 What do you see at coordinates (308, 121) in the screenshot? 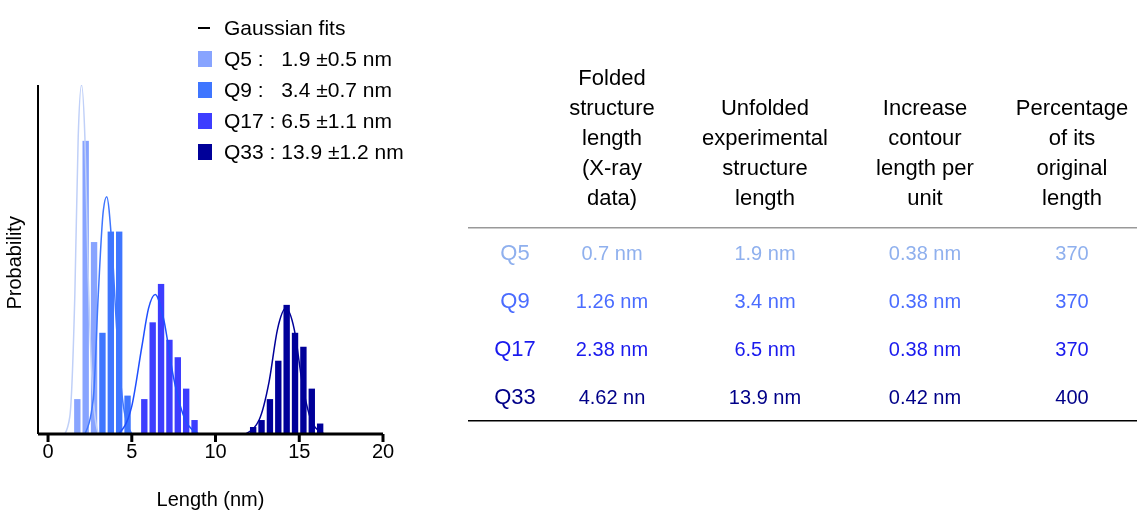
I see `legend-label: Q17 : 6.5 ±1.1 nm` at bounding box center [308, 121].